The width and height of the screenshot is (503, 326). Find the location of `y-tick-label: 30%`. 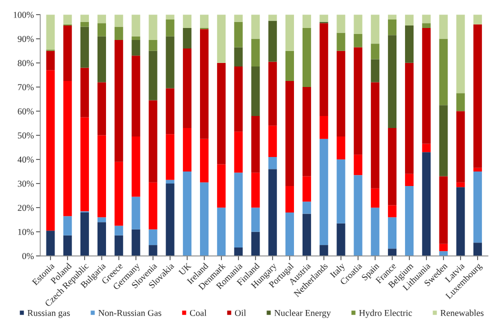

y-tick-label: 30% is located at coordinates (26, 183).